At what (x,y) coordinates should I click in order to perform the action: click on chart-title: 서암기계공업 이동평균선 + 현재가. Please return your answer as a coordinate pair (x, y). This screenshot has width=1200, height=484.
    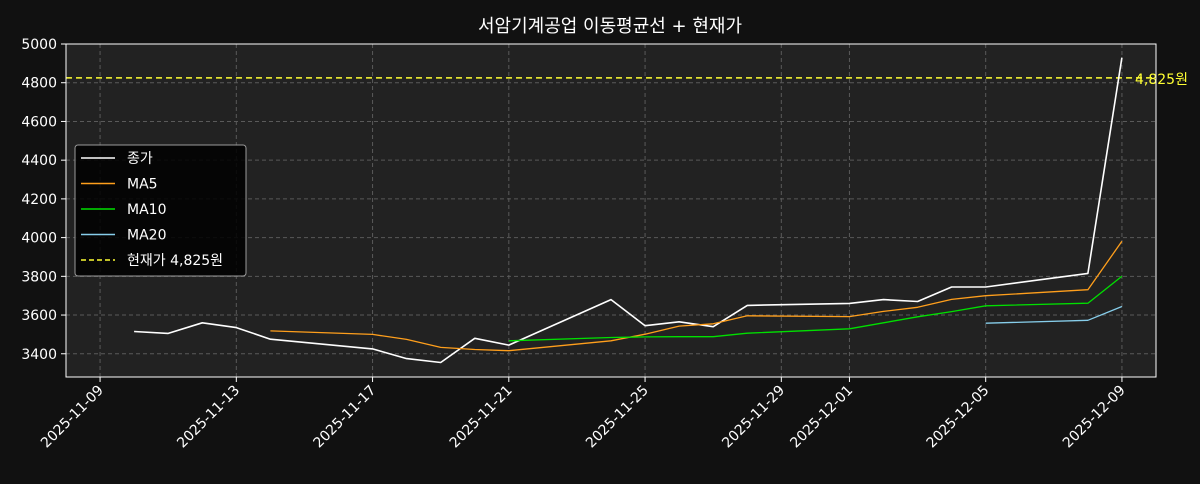
    Looking at the image, I should click on (610, 26).